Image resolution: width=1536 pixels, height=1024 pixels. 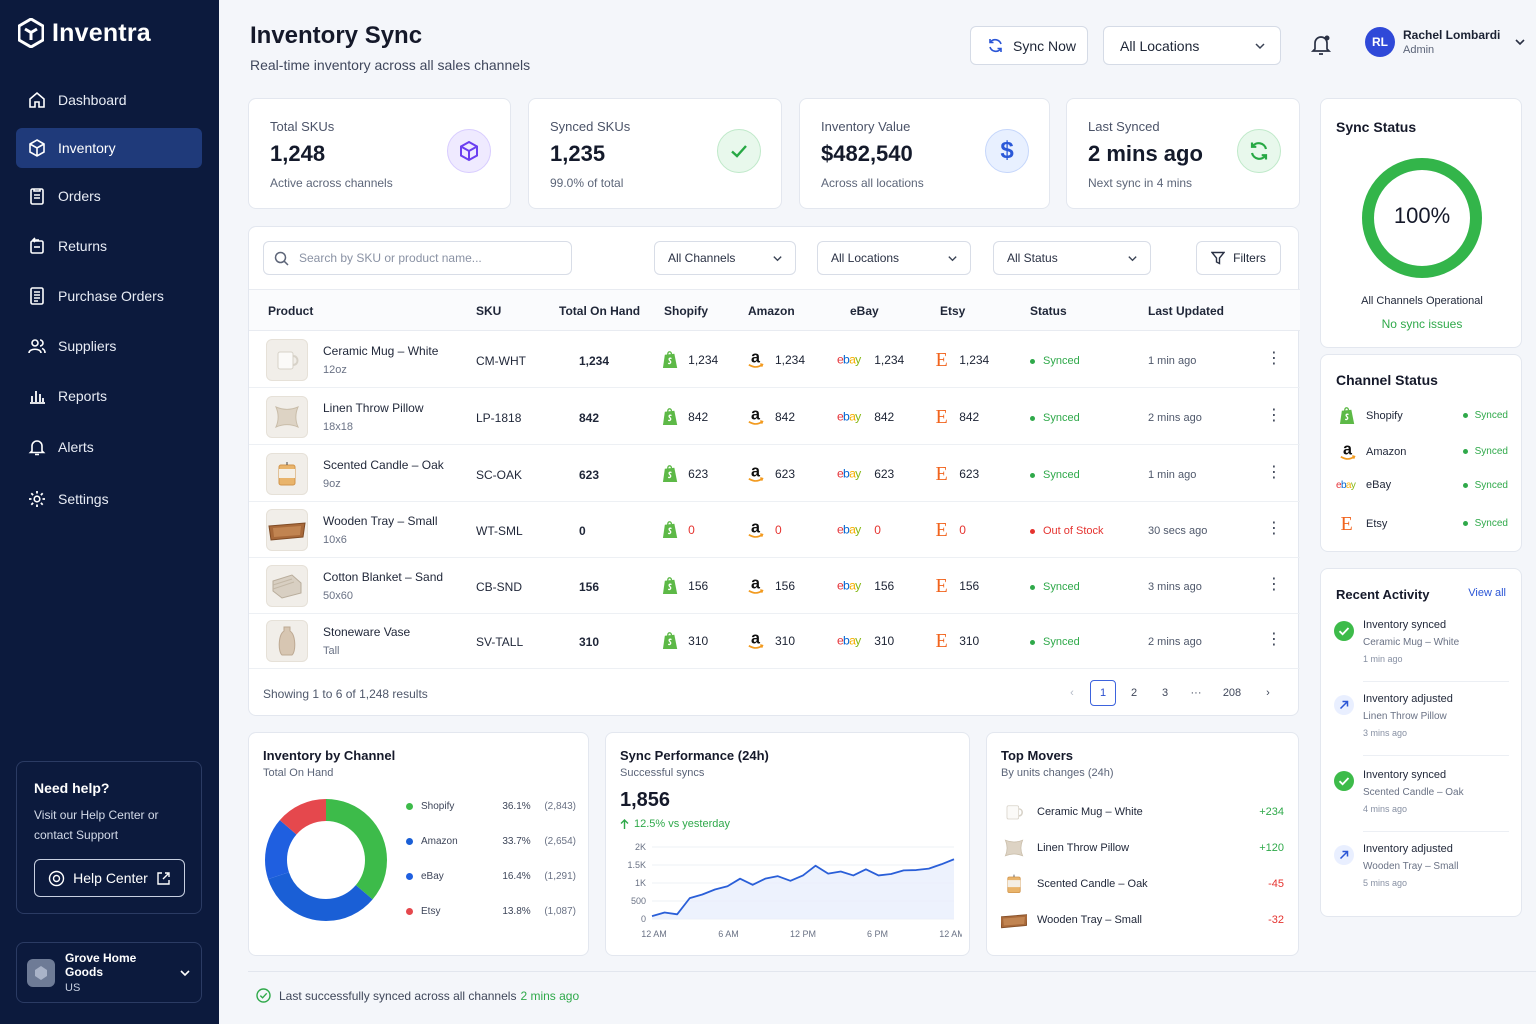 I want to click on mover-item: Wooden Tray – Small -32, so click(x=1142, y=920).